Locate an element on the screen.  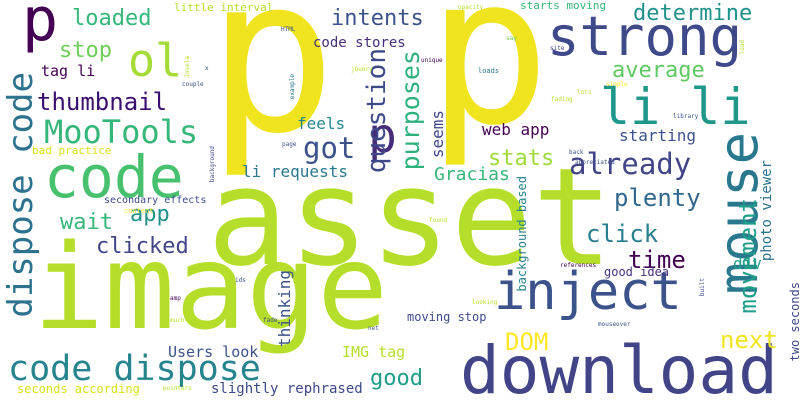
cloud-word: page is located at coordinates (289, 145).